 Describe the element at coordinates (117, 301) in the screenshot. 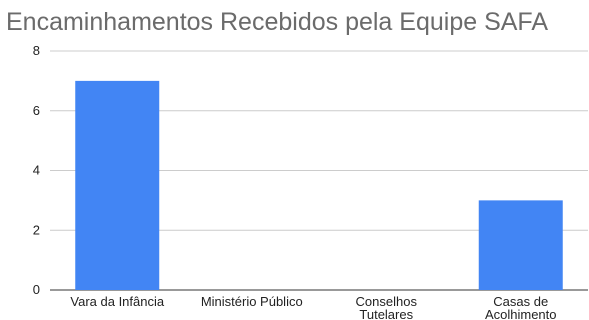

I see `x-tick-label: Vara da Infância` at that location.